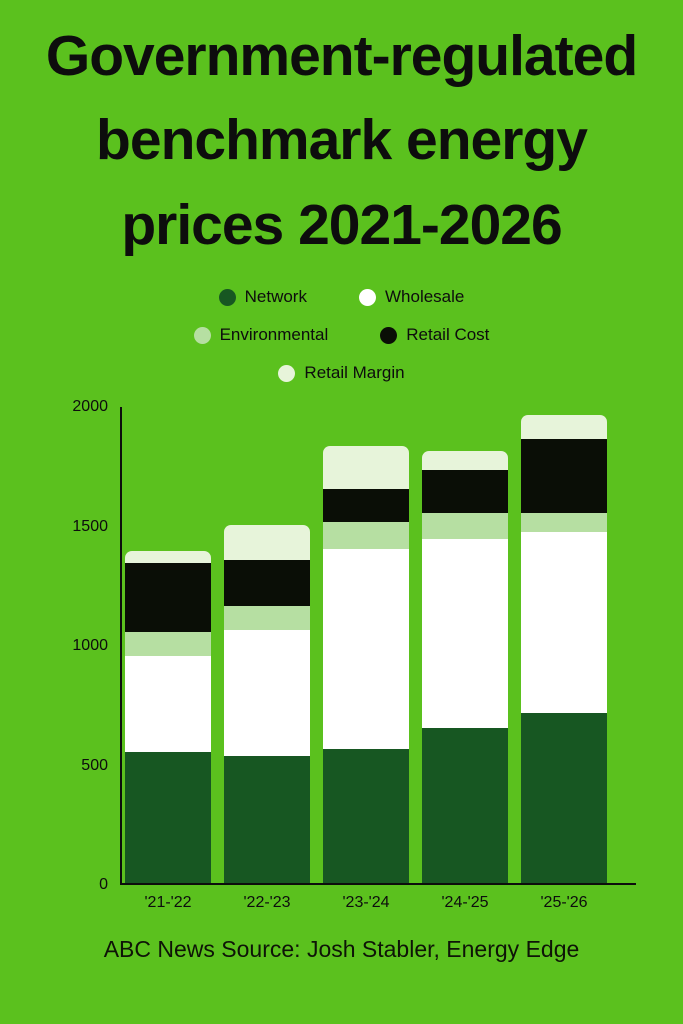  I want to click on legend-row: Environmental Retail Cost, so click(341, 335).